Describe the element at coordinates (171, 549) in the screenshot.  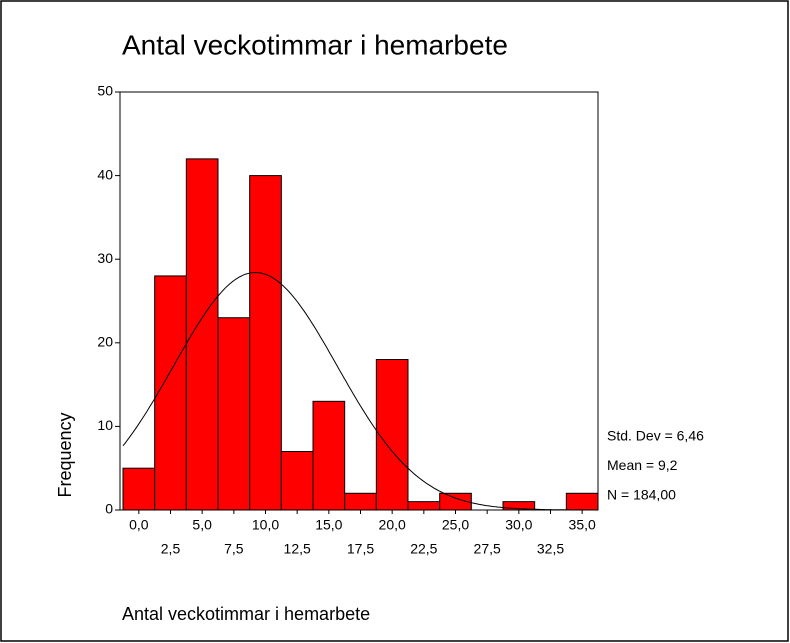
I see `x-tick-label: 2,5` at that location.